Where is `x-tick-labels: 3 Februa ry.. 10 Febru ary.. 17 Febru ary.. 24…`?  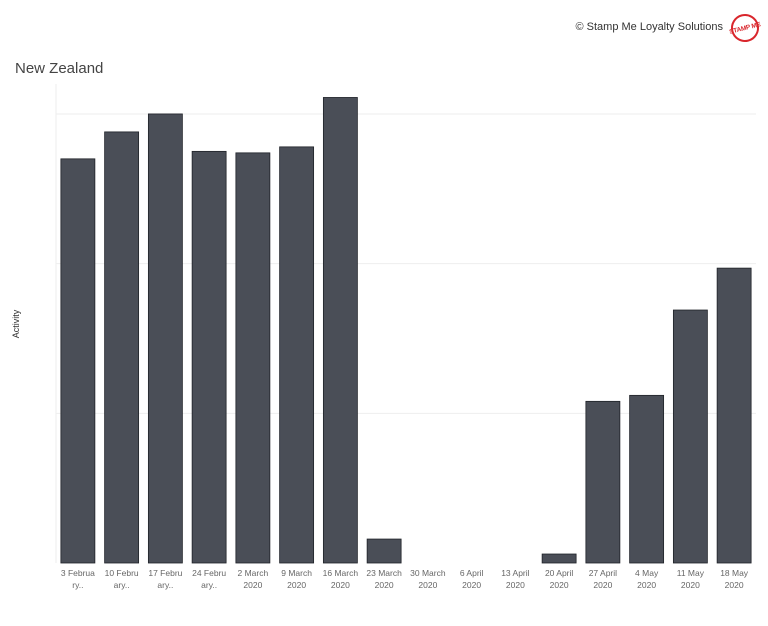 x-tick-labels: 3 Februa ry.. 10 Febru ary.. 17 Febru ary.. 24… is located at coordinates (405, 579).